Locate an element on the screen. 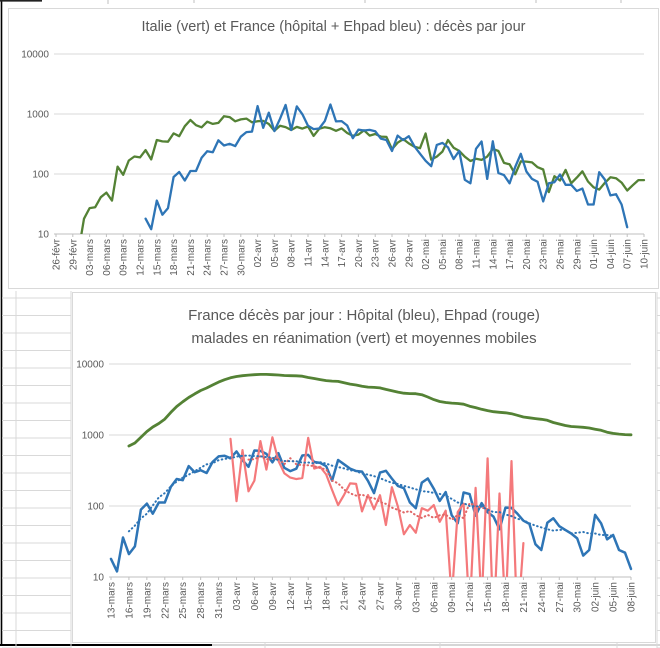 Image resolution: width=660 pixels, height=648 pixels. svg-text: 23-avr is located at coordinates (376, 252).